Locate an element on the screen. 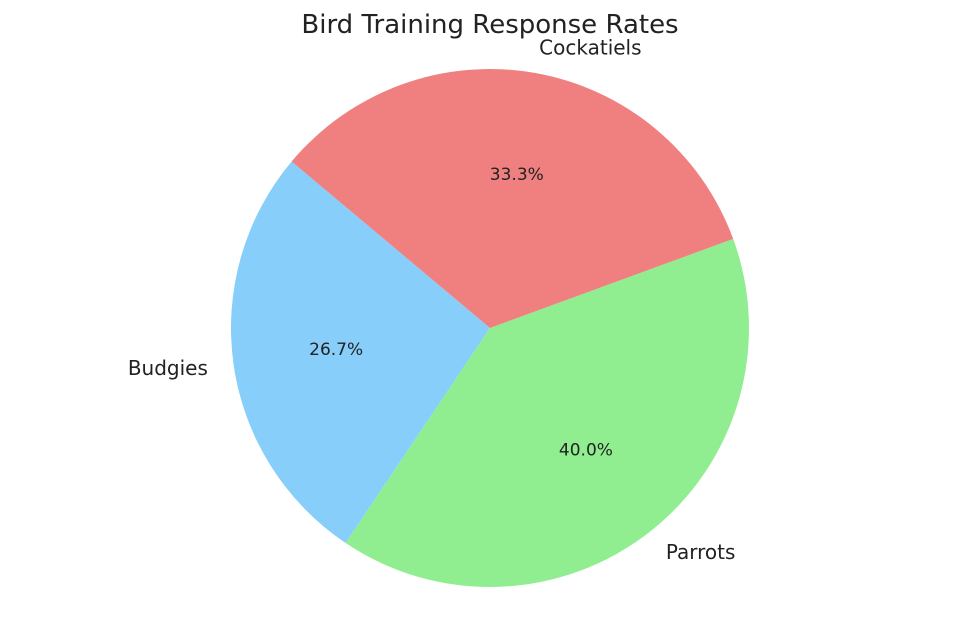 This screenshot has width=980, height=625. pie-percent-label-cockatiels: 33.3% is located at coordinates (517, 175).